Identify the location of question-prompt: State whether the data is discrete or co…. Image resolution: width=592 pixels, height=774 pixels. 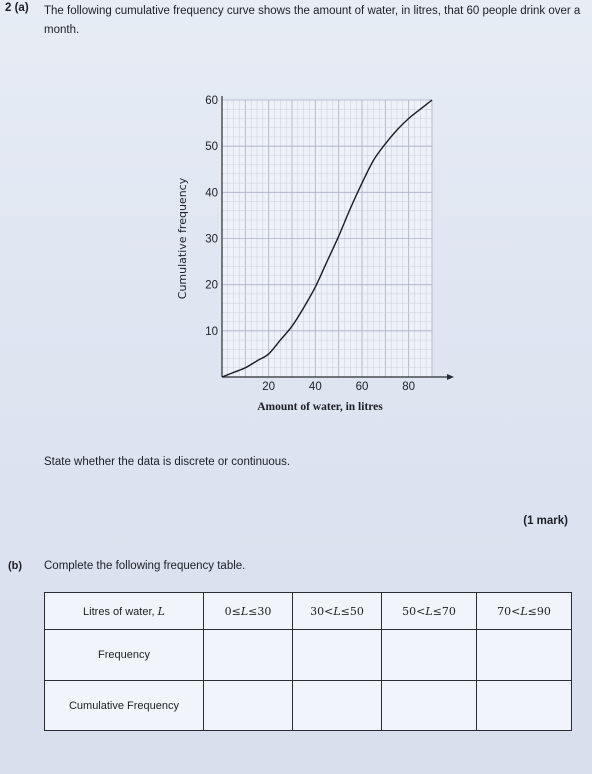
(167, 462).